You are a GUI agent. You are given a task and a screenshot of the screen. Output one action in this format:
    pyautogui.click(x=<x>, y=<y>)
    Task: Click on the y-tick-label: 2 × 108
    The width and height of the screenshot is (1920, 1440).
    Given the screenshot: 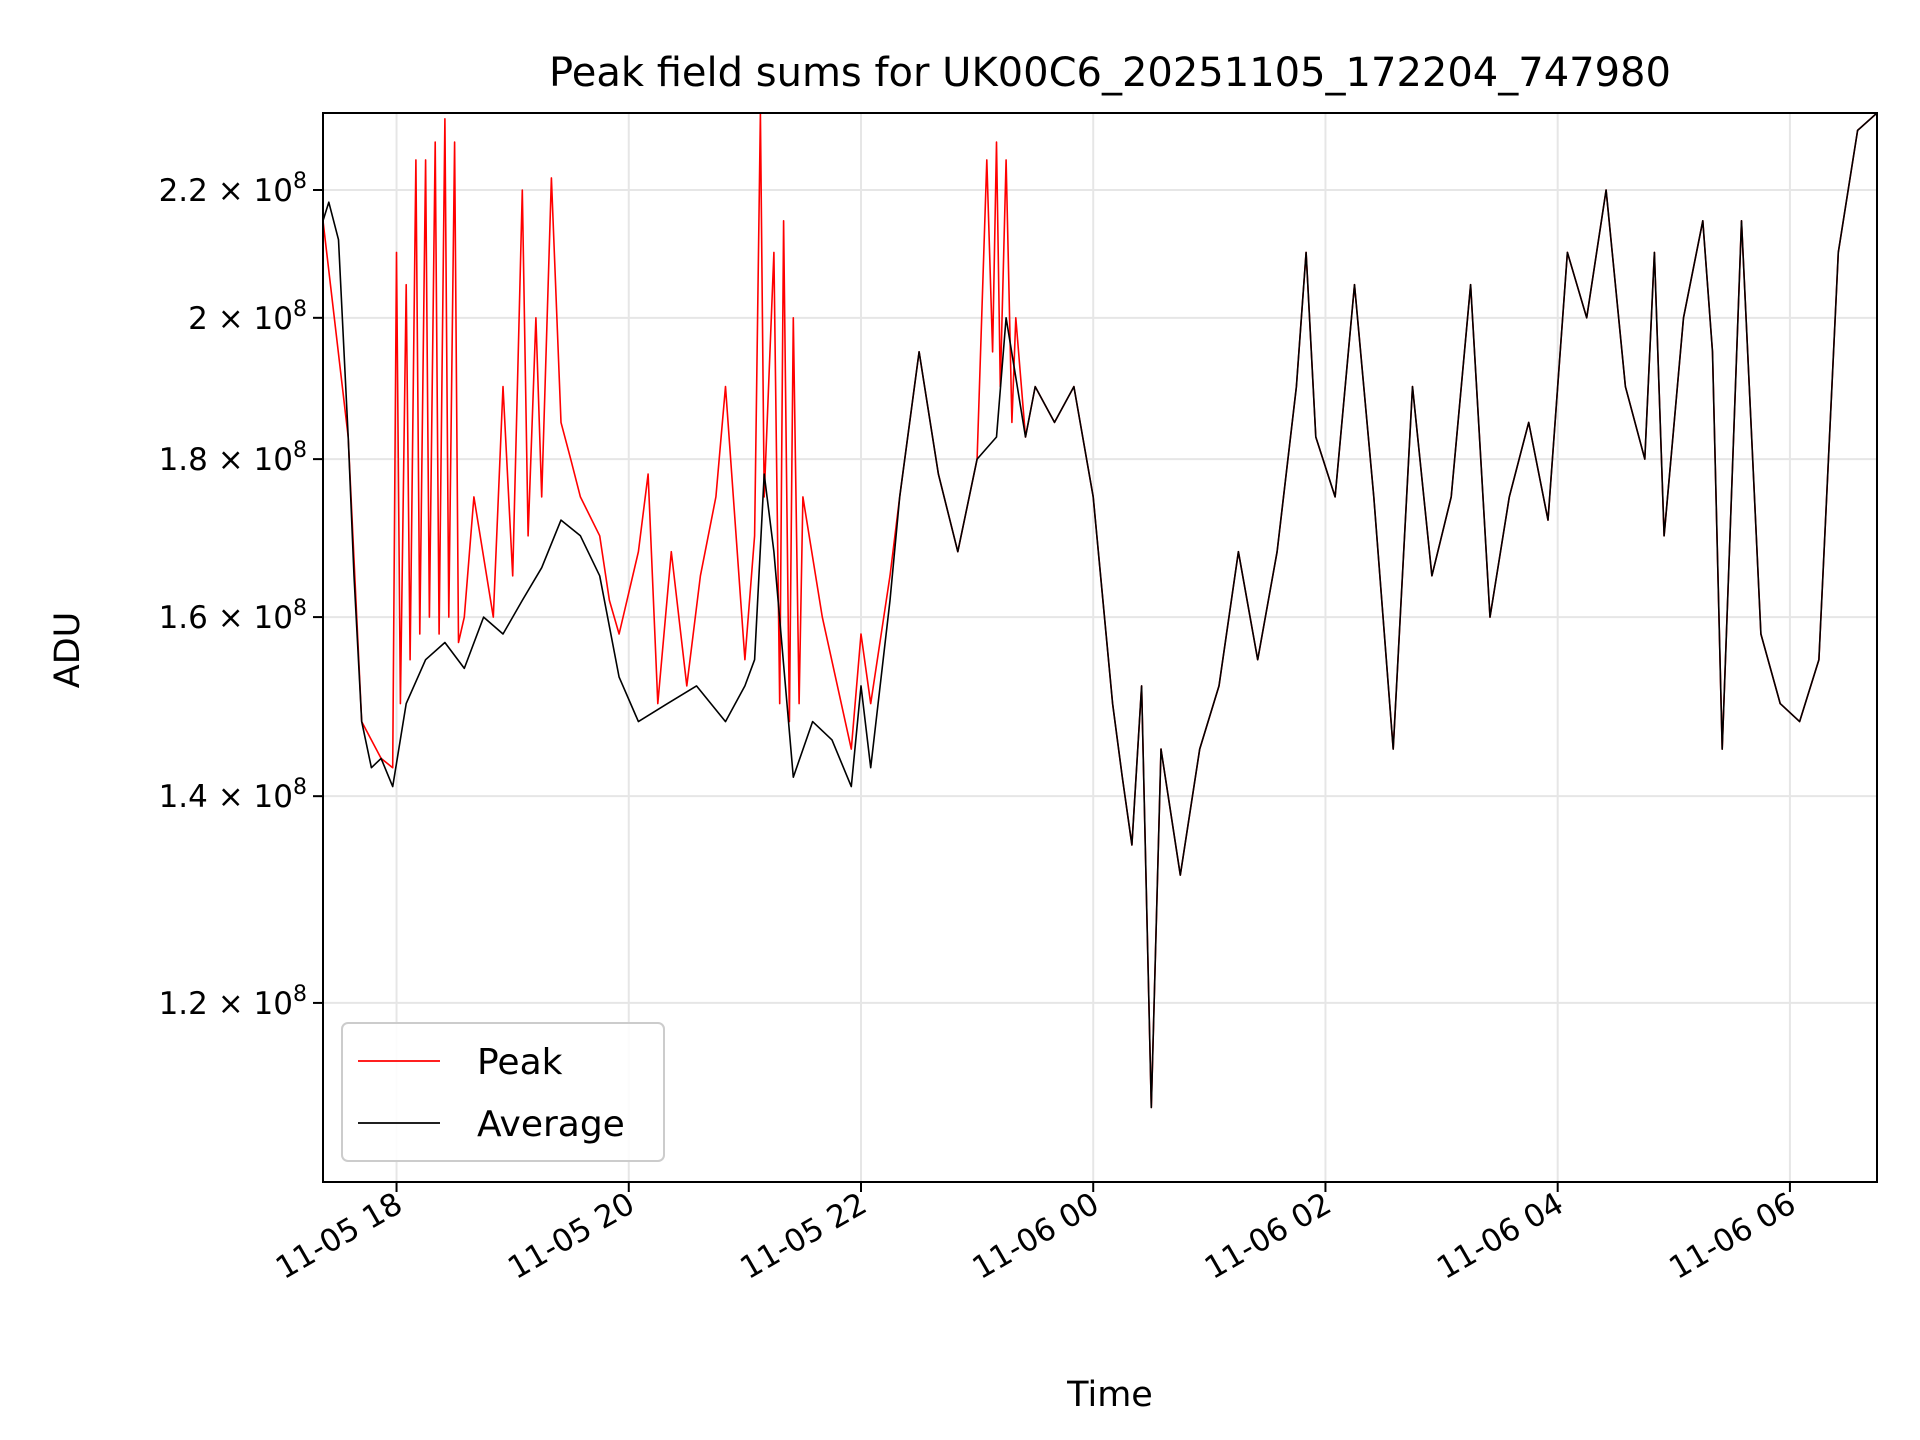 What is the action you would take?
    pyautogui.click(x=247, y=317)
    